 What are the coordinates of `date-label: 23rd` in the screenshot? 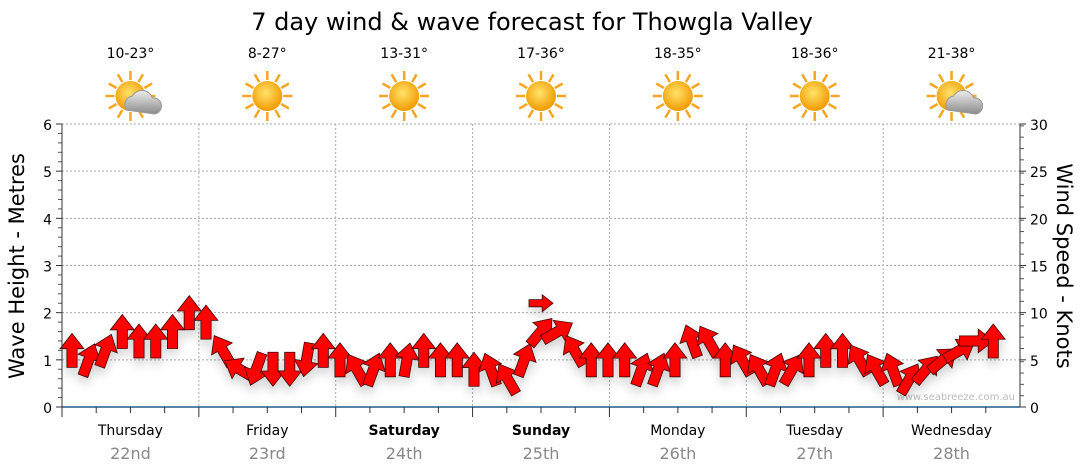 It's located at (267, 453).